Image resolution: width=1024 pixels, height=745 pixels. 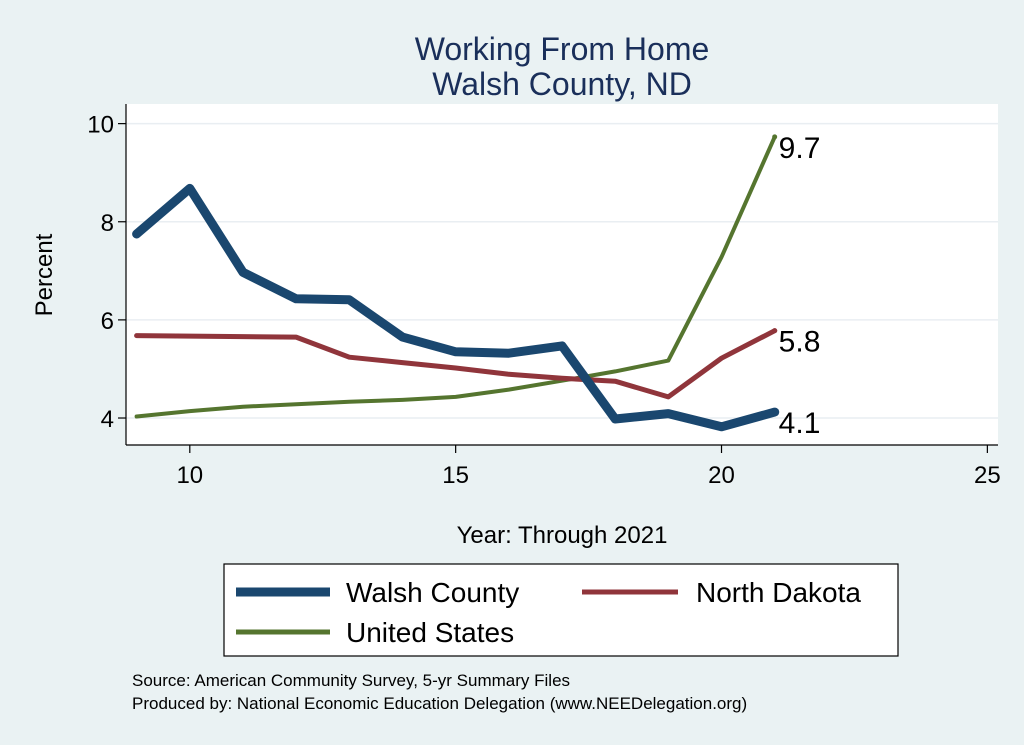 What do you see at coordinates (721, 475) in the screenshot?
I see `x-tick-label: 20` at bounding box center [721, 475].